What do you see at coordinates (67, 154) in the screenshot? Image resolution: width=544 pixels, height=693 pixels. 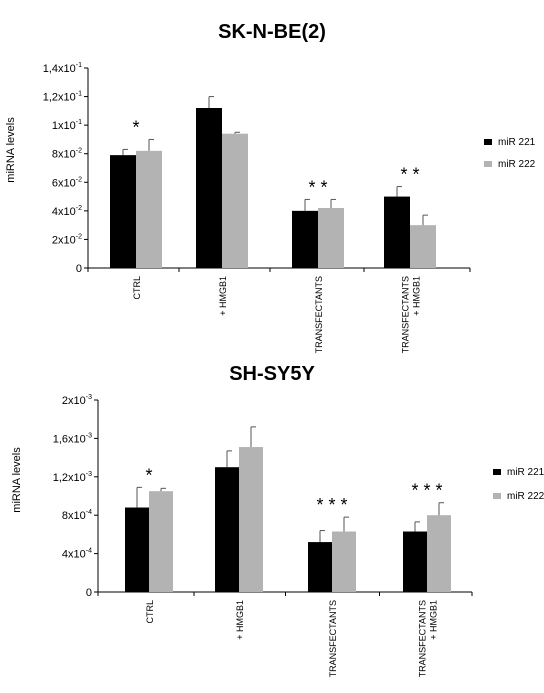 I see `y-tick-label: 8x10⁻²` at bounding box center [67, 154].